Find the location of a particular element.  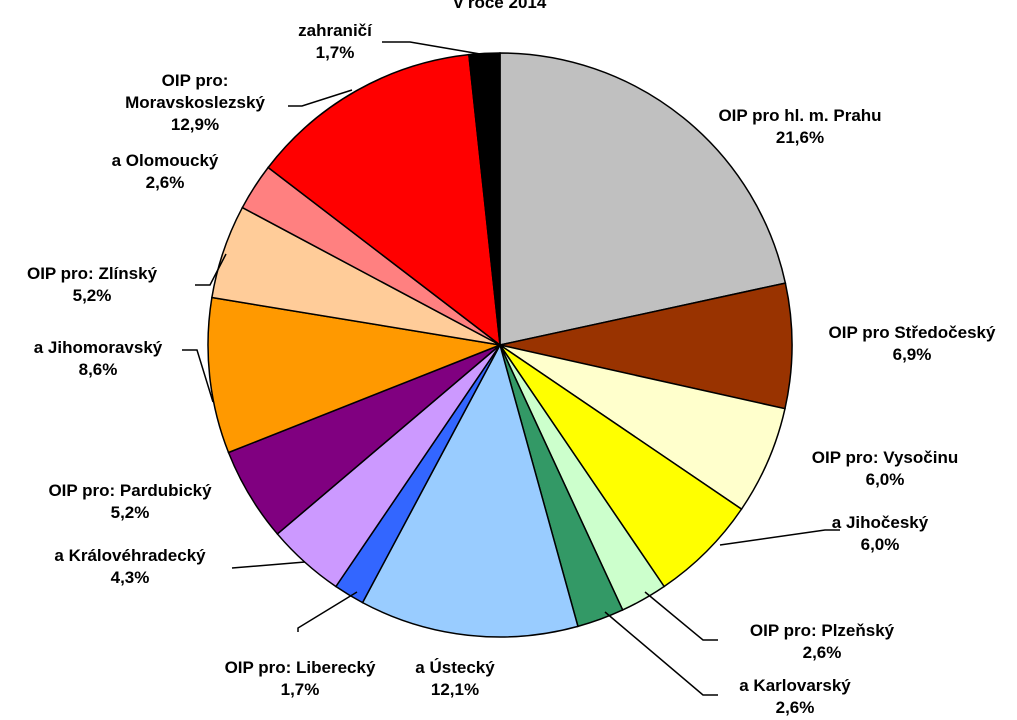

value-label: 6,9% is located at coordinates (912, 354).